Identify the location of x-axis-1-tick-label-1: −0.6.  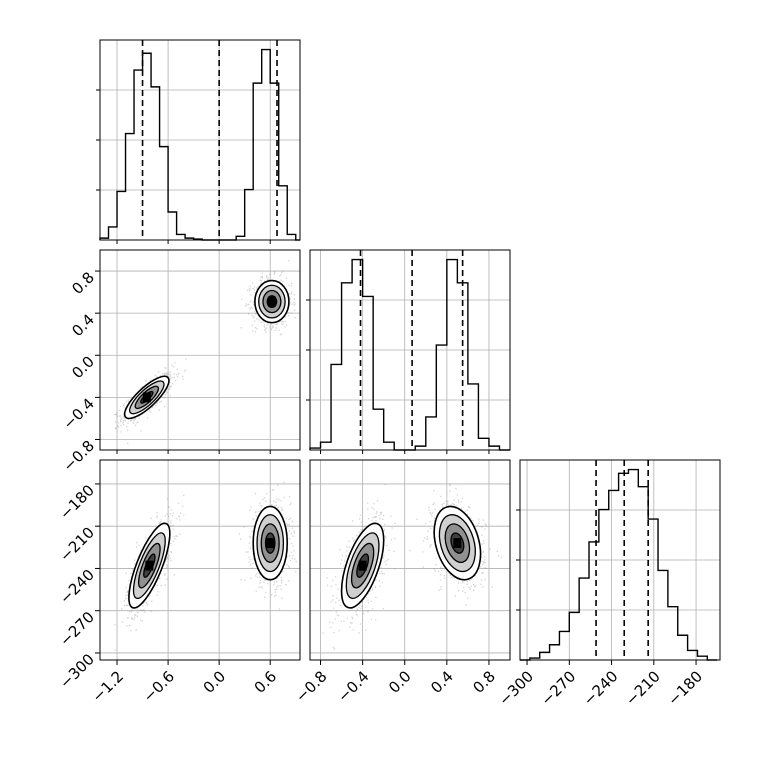
(159, 686).